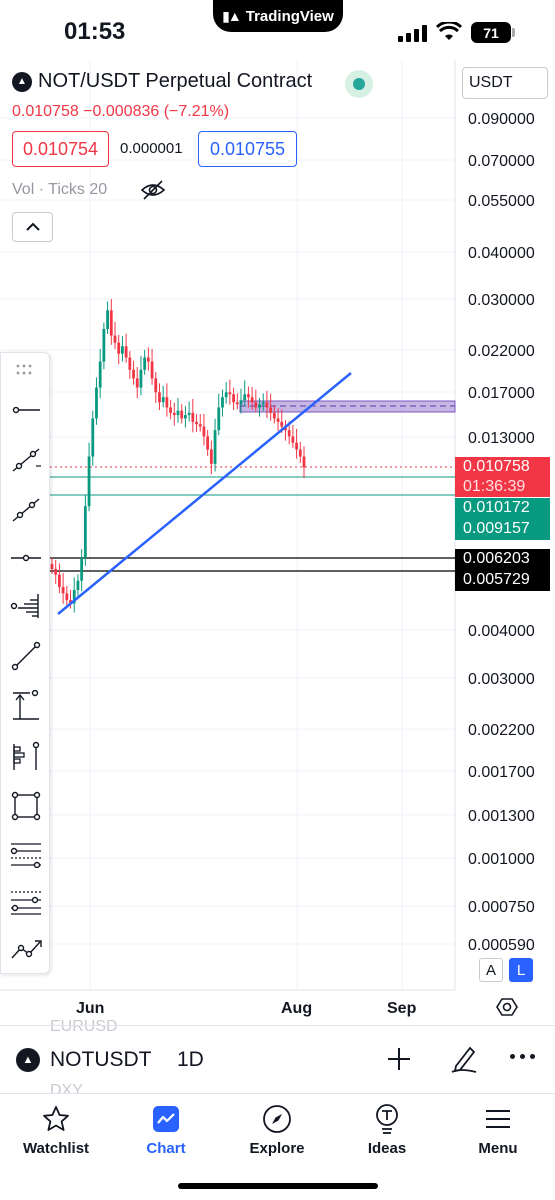  I want to click on nav-label: Ideas, so click(387, 1148).